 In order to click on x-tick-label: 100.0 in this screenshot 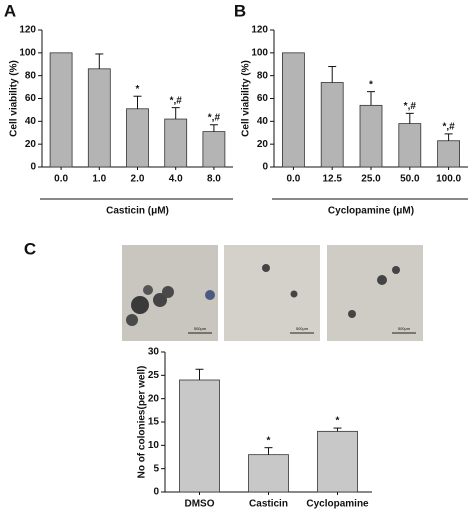, I will do `click(448, 179)`.